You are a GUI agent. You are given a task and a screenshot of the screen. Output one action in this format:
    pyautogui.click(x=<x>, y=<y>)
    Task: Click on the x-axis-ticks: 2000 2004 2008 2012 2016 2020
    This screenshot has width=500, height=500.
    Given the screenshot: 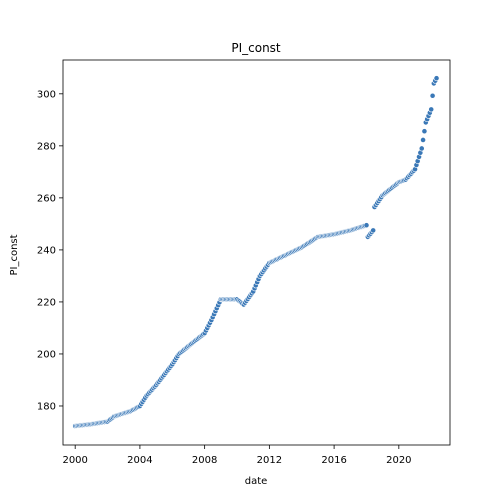 What is the action you would take?
    pyautogui.click(x=236, y=455)
    